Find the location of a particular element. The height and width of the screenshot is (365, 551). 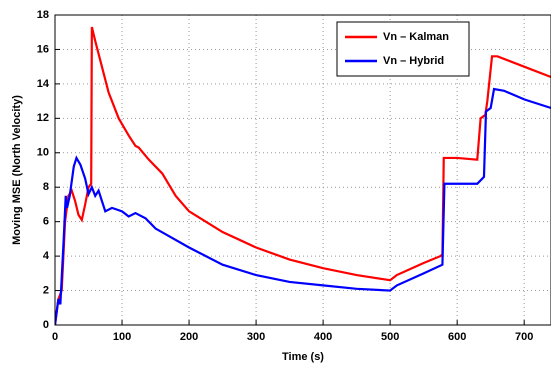

x-tick-label: 200 is located at coordinates (189, 337).